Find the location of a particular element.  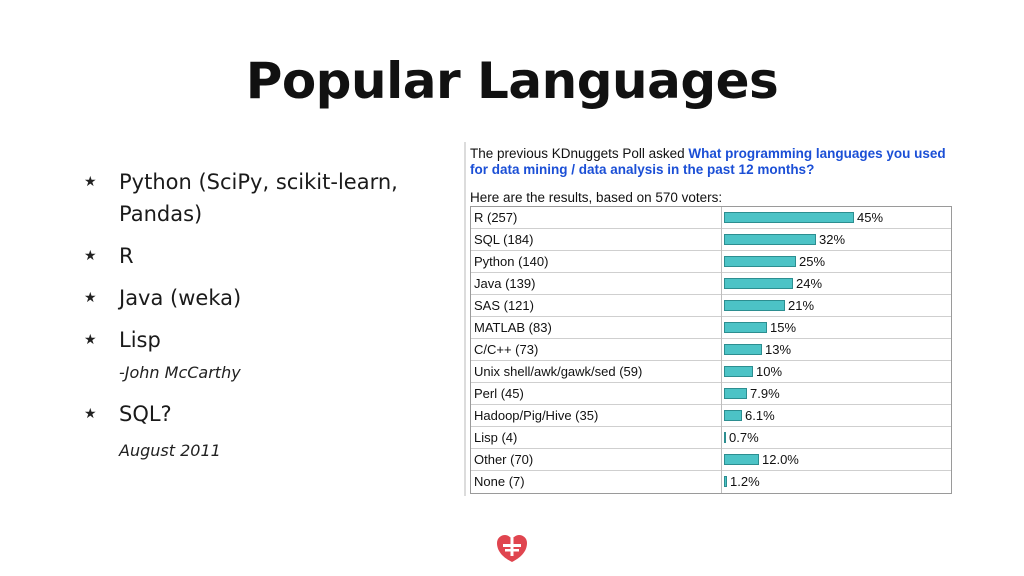

chart-row: Hadoop/Pig/Hive (35) 6.1% is located at coordinates (711, 416).